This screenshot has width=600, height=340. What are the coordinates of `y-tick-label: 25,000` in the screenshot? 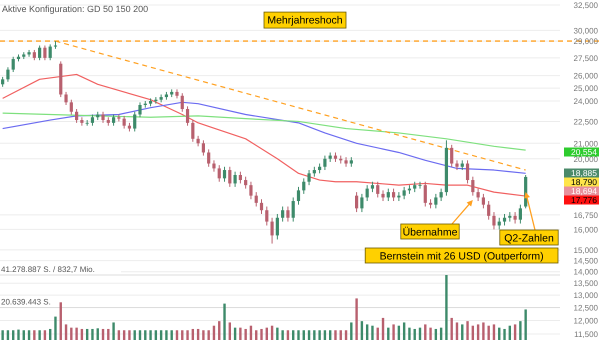 It's located at (586, 89).